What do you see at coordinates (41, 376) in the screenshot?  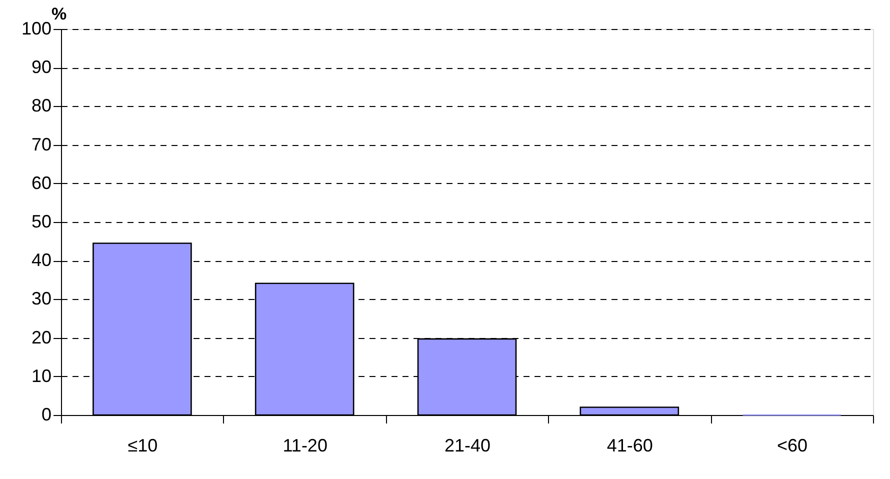 I see `y-tick-label: 10` at bounding box center [41, 376].